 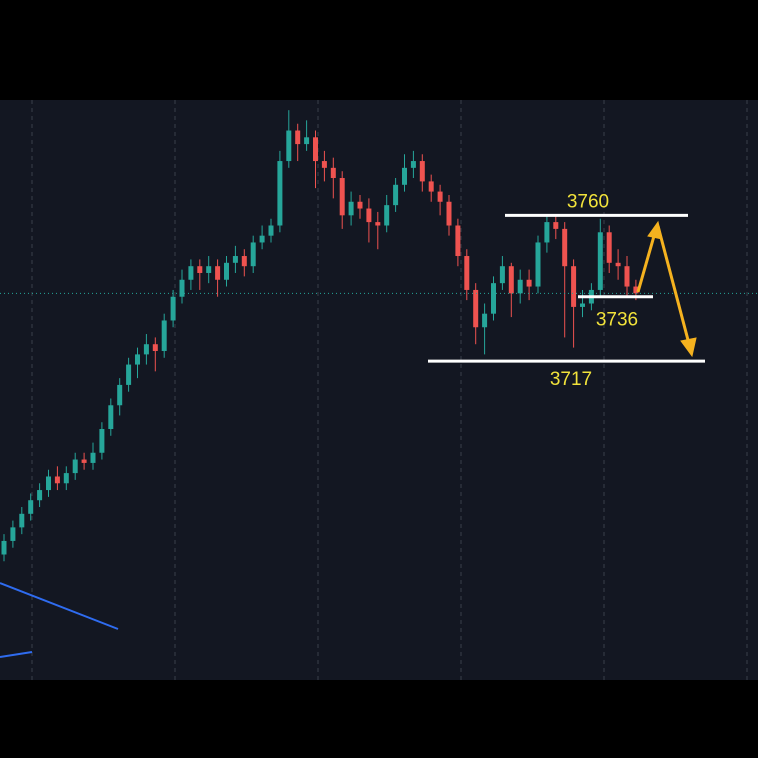 What do you see at coordinates (571, 379) in the screenshot?
I see `level-label: 3717` at bounding box center [571, 379].